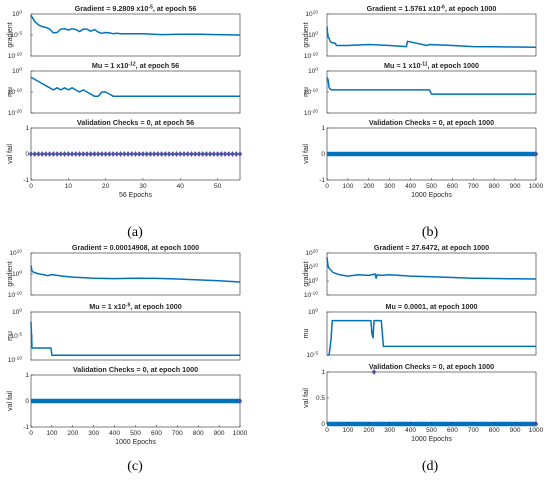 Image resolution: width=550 pixels, height=482 pixels. Describe the element at coordinates (131, 65) in the screenshot. I see `panel-title-exponent: -12` at that location.